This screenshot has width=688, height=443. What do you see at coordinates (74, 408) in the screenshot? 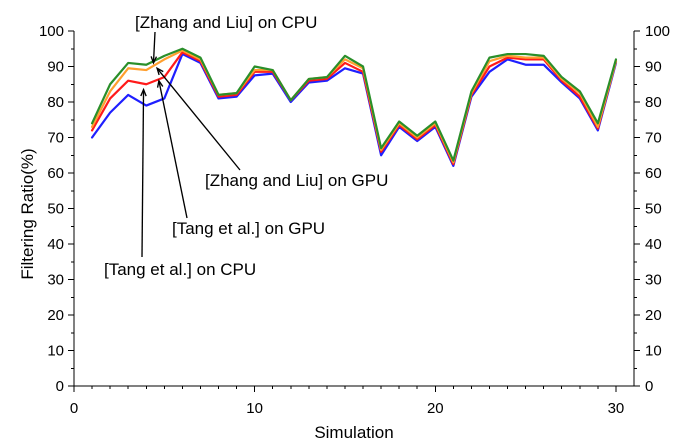
I see `x-tick-label-1: 0` at bounding box center [74, 408].